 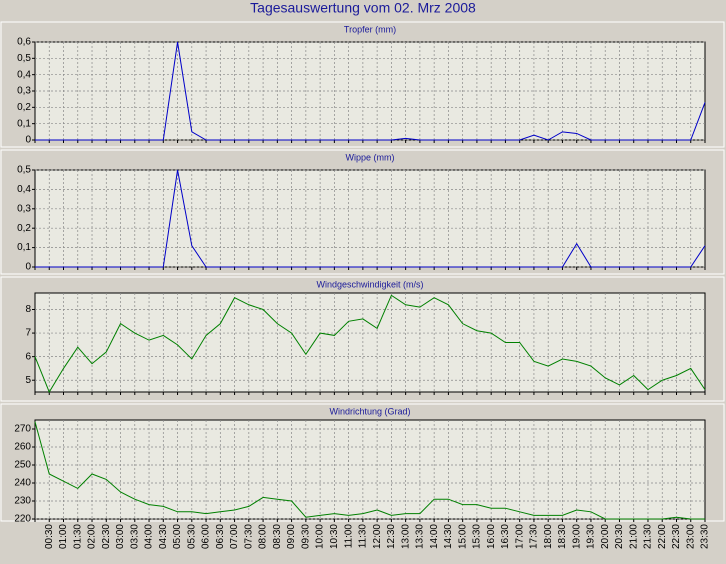 I want to click on x-tick-label: 15:00, so click(x=462, y=536).